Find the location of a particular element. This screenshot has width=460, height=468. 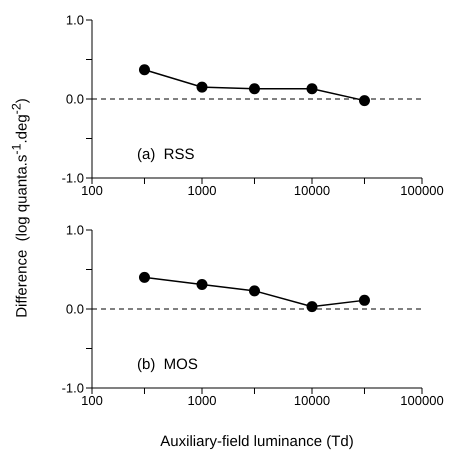

annotation: (b) MOS is located at coordinates (167, 364).